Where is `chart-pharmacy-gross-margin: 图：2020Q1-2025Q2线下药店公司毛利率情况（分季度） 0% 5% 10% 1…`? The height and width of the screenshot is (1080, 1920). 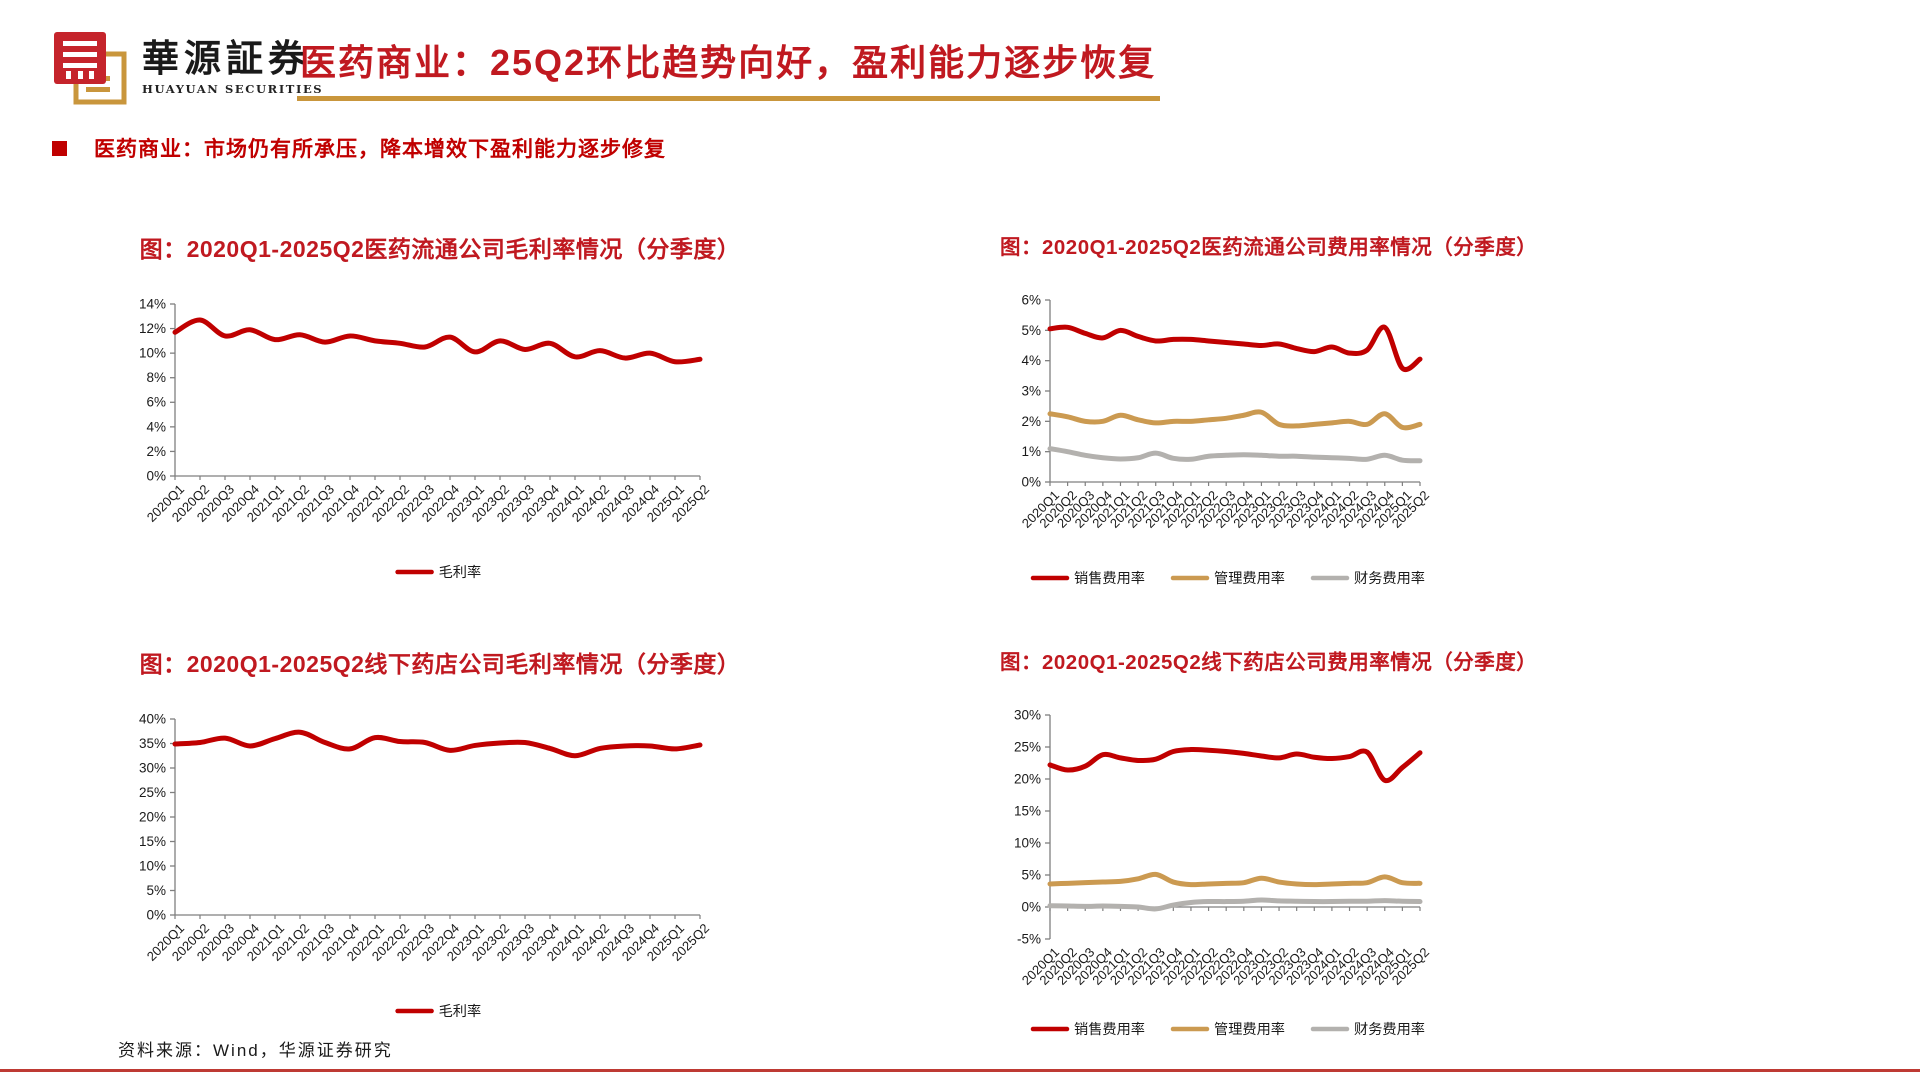 chart-pharmacy-gross-margin: 图：2020Q1-2025Q2线下药店公司毛利率情况（分季度） 0% 5% 10% 1… is located at coordinates (440, 835).